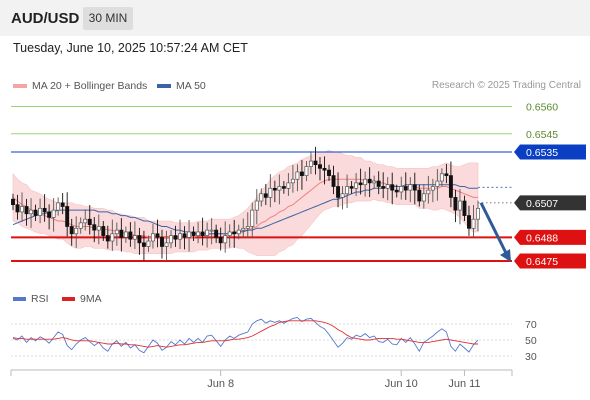 The image size is (590, 400). What do you see at coordinates (295, 18) in the screenshot?
I see `header-bar: AUD/USD 30 MIN` at bounding box center [295, 18].